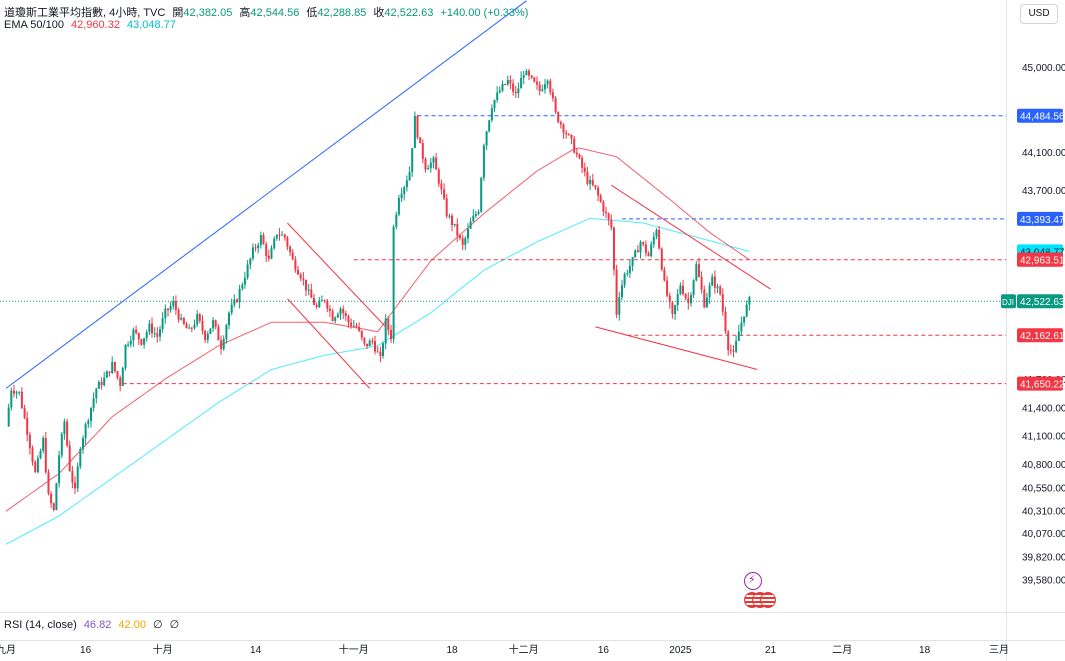  I want to click on trendline-falling-channel-lower, so click(329, 343).